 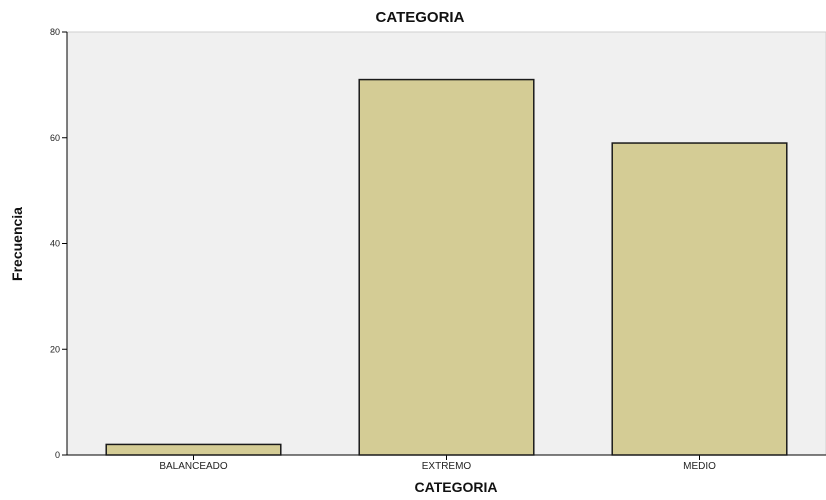 What do you see at coordinates (193, 449) in the screenshot?
I see `bar-balanceado` at bounding box center [193, 449].